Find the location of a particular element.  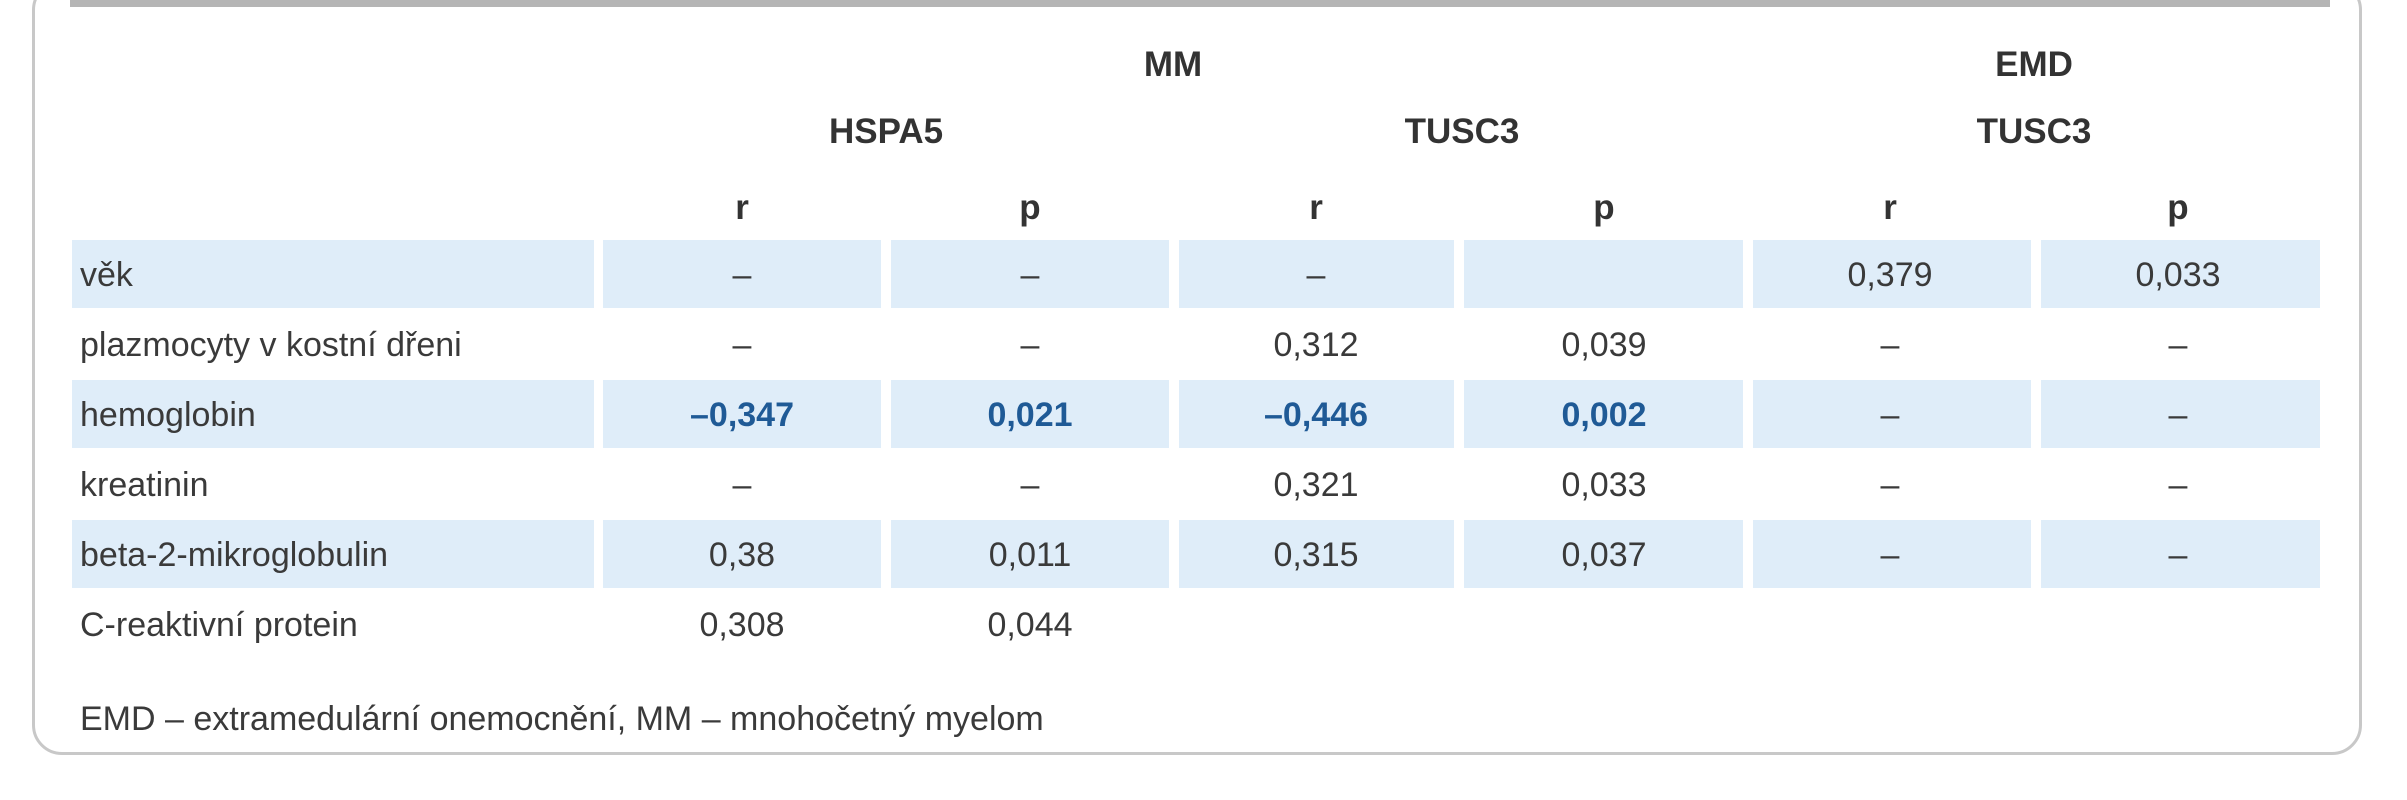

table-cell: 0,315 is located at coordinates (1316, 555).